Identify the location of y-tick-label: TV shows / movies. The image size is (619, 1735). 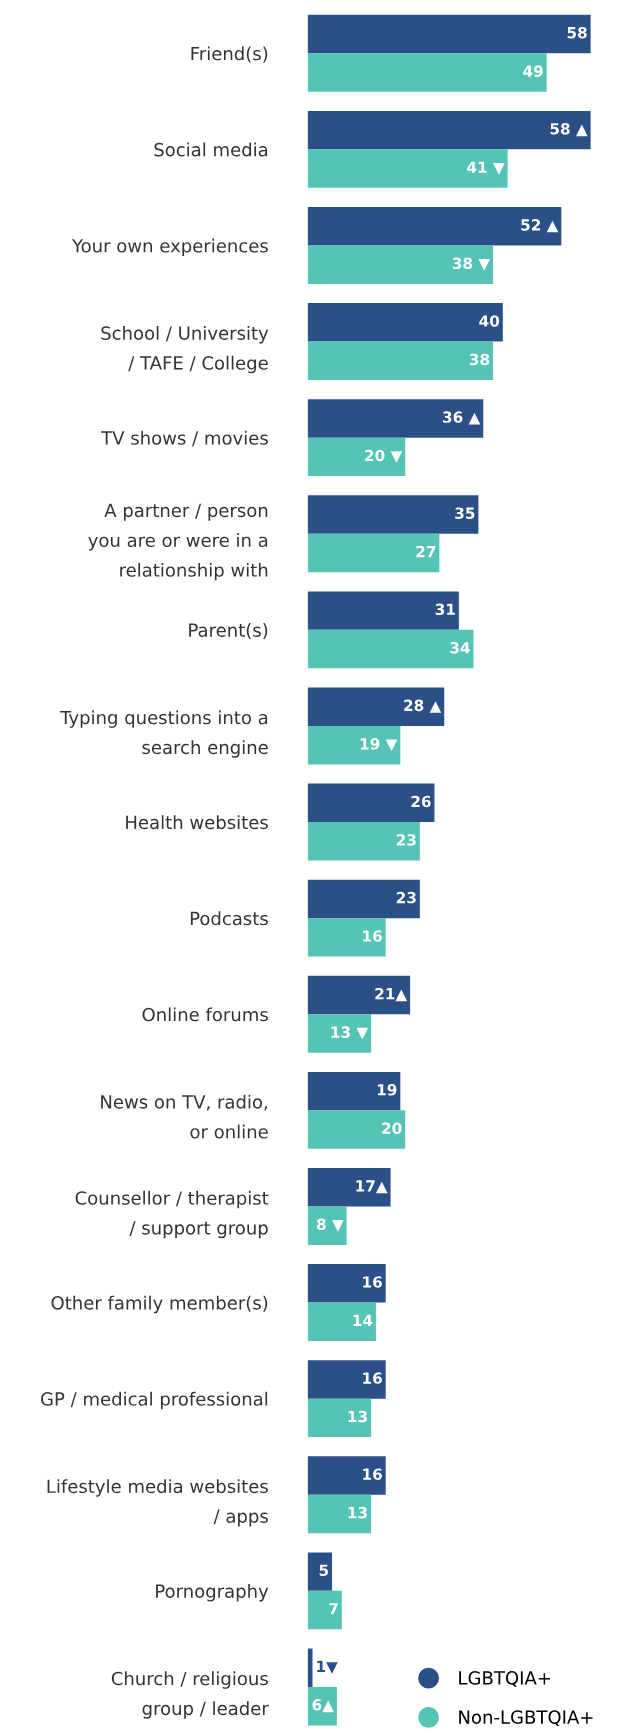
(184, 438).